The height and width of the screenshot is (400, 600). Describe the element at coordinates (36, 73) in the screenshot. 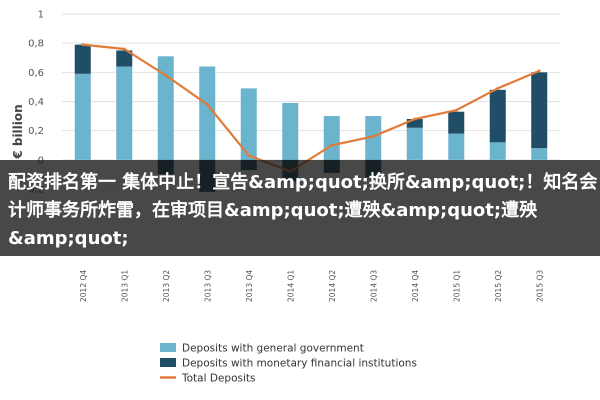

I see `y-tick-label: 0,6` at that location.